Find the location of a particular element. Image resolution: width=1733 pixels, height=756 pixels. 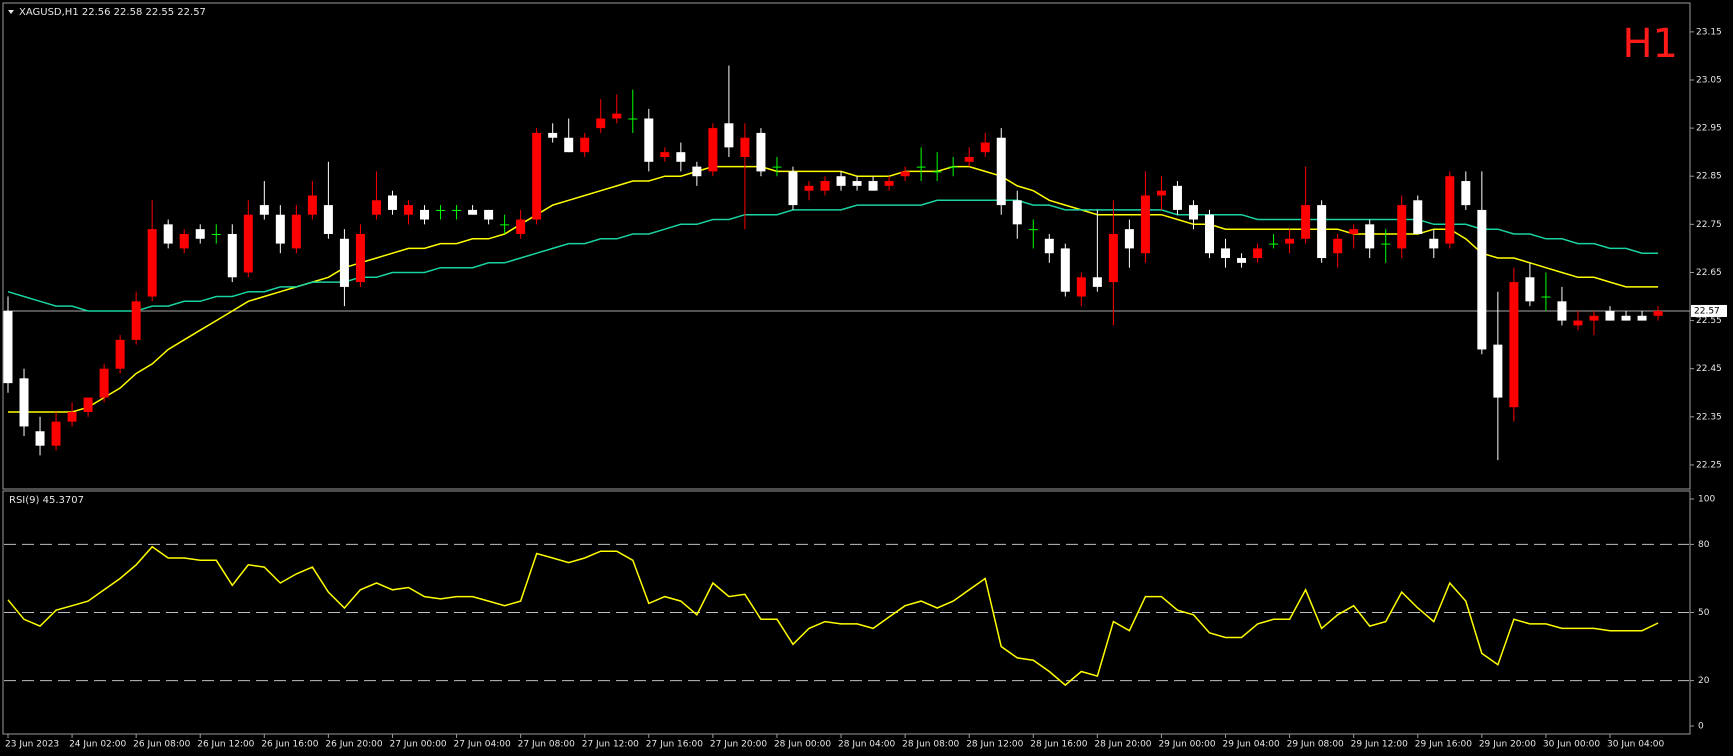

y-tick-label: 22.35 is located at coordinates (1709, 417).